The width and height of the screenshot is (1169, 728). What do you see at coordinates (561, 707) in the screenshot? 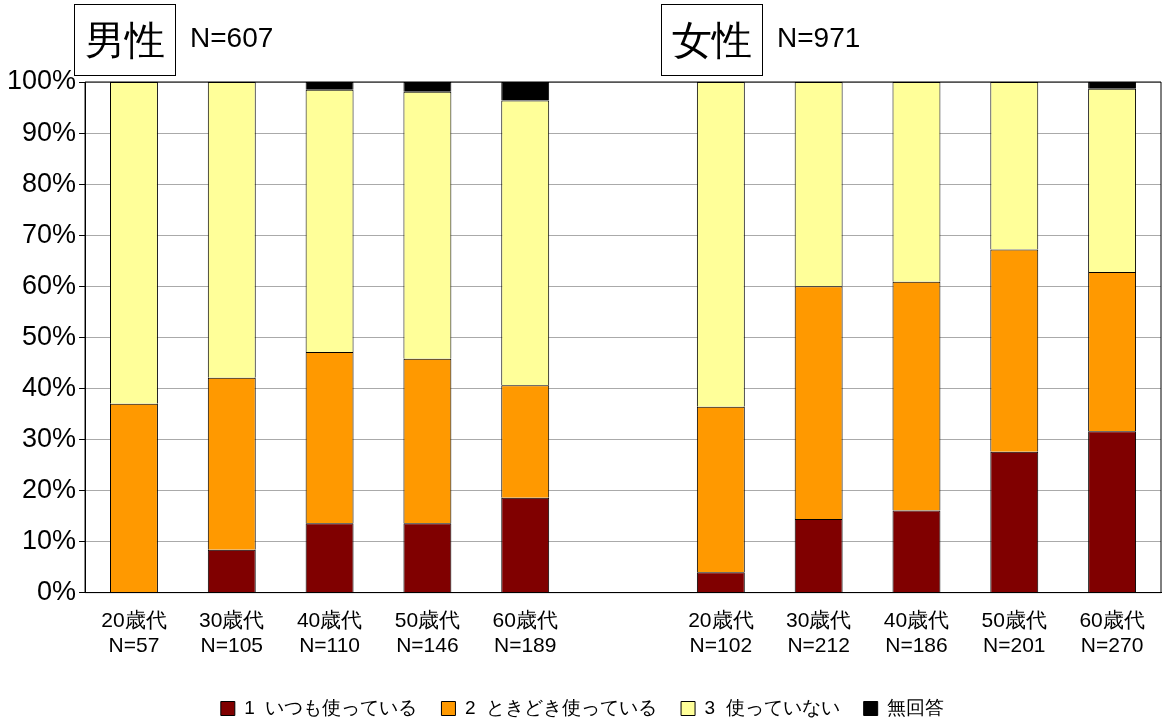
I see `legend-label: 2 ときどき使っている` at bounding box center [561, 707].